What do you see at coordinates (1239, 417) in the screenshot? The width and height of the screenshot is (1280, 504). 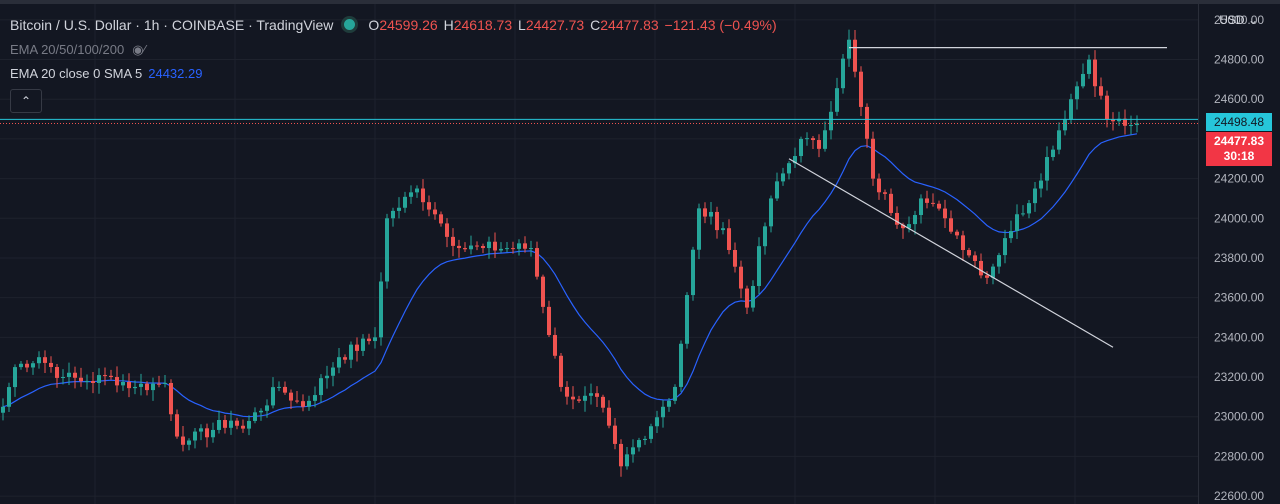 I see `y-tick-label: 23000.00` at bounding box center [1239, 417].